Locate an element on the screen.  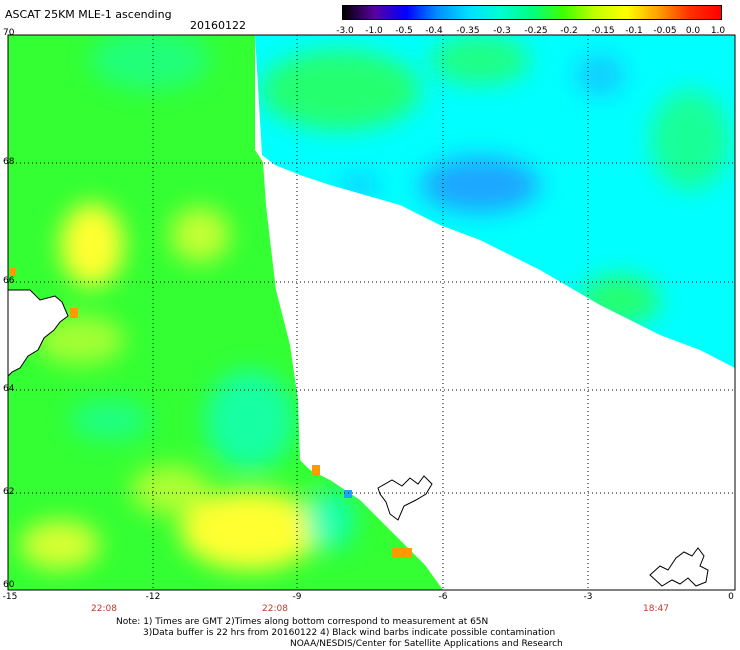
lat-label: 70 is located at coordinates (9, 33).